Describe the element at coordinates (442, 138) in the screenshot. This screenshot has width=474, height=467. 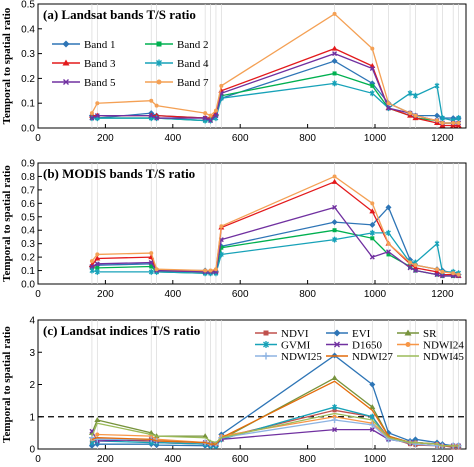
I see `x-tick-label: 1200` at that location.